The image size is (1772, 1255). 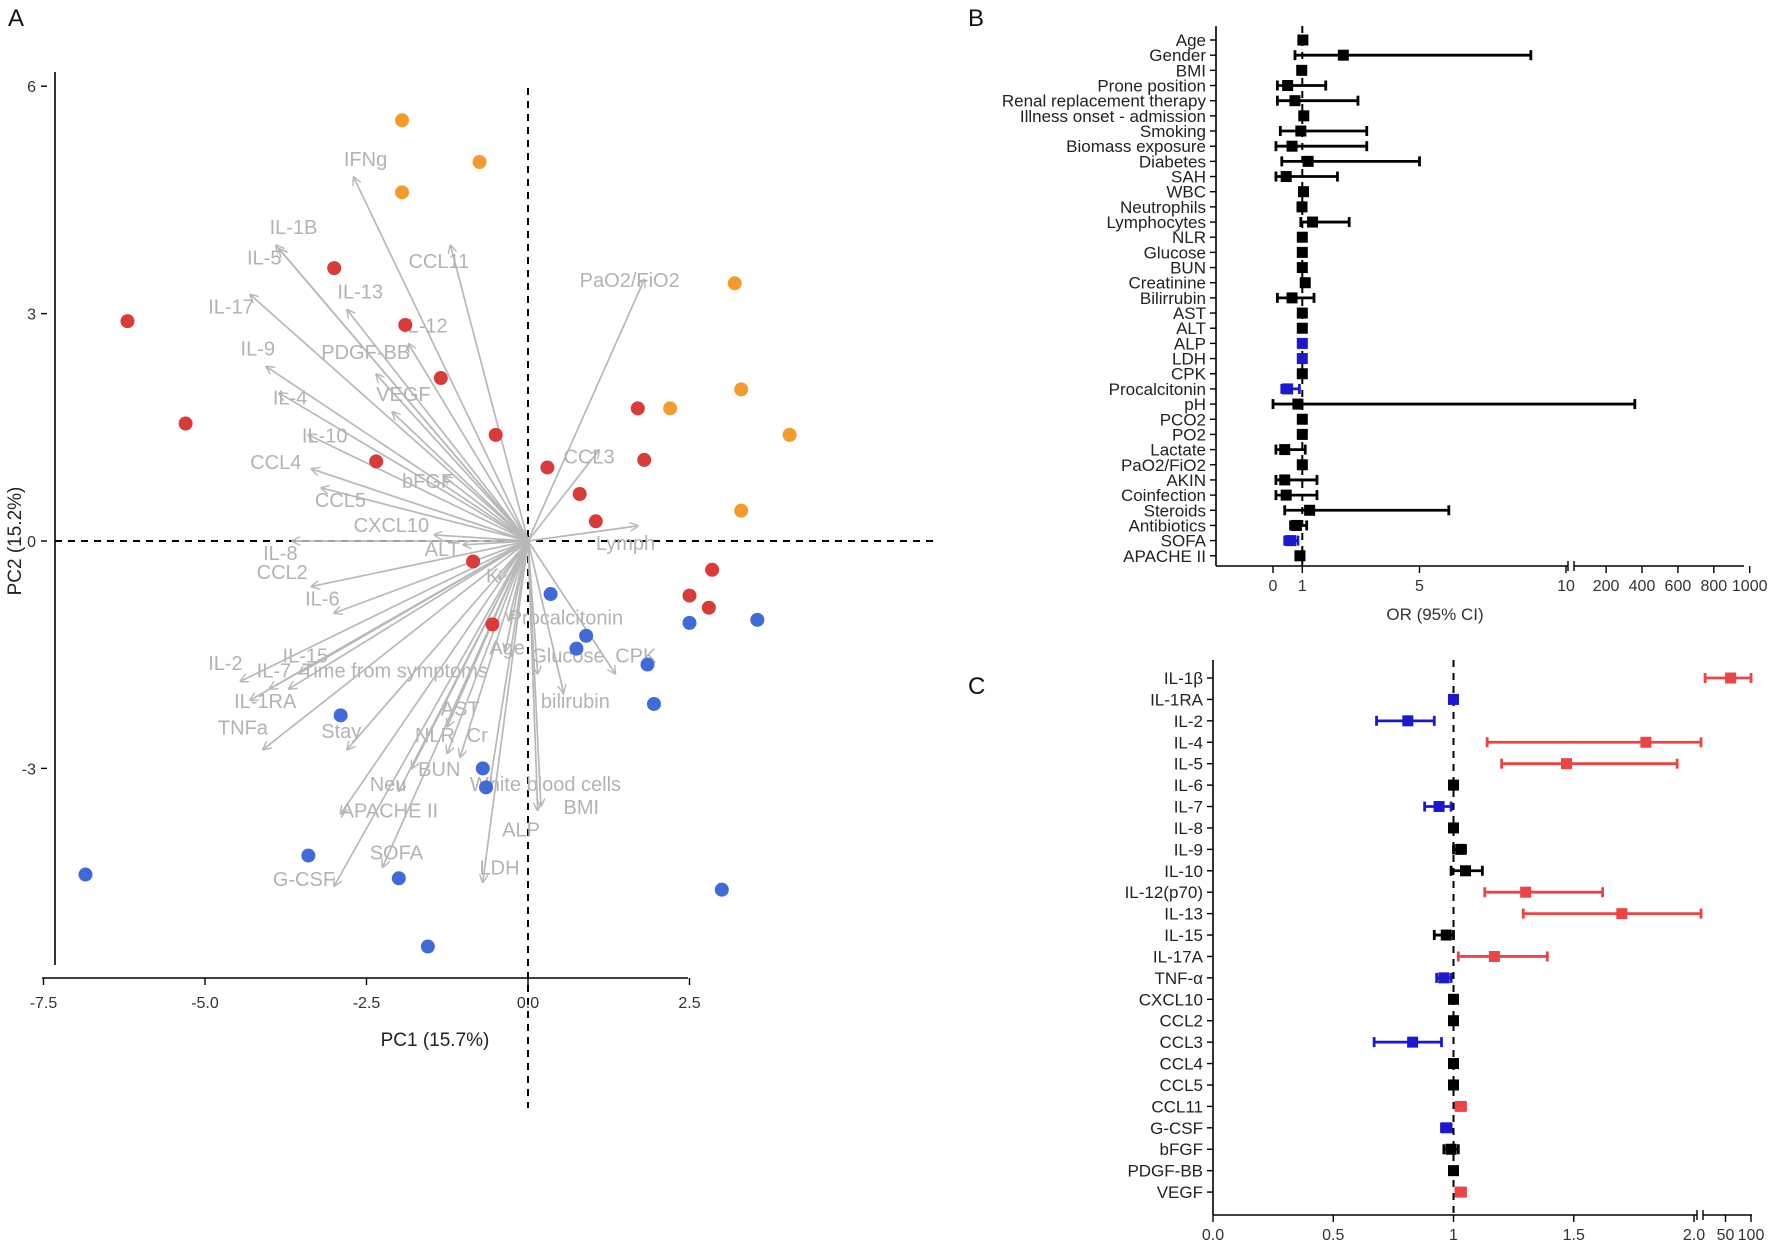 What do you see at coordinates (1566, 586) in the screenshot?
I see `x-tick-label: 10` at bounding box center [1566, 586].